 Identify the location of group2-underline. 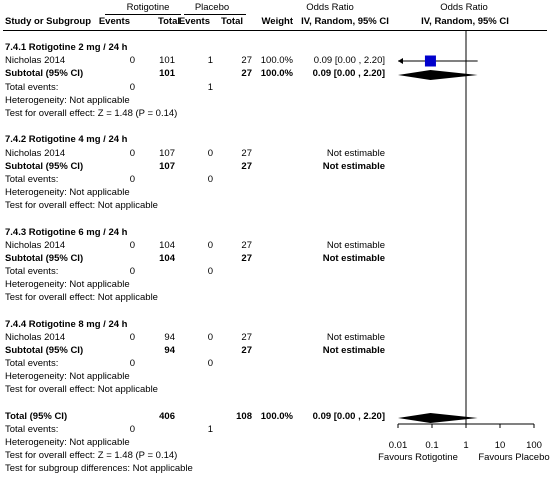
(215, 14).